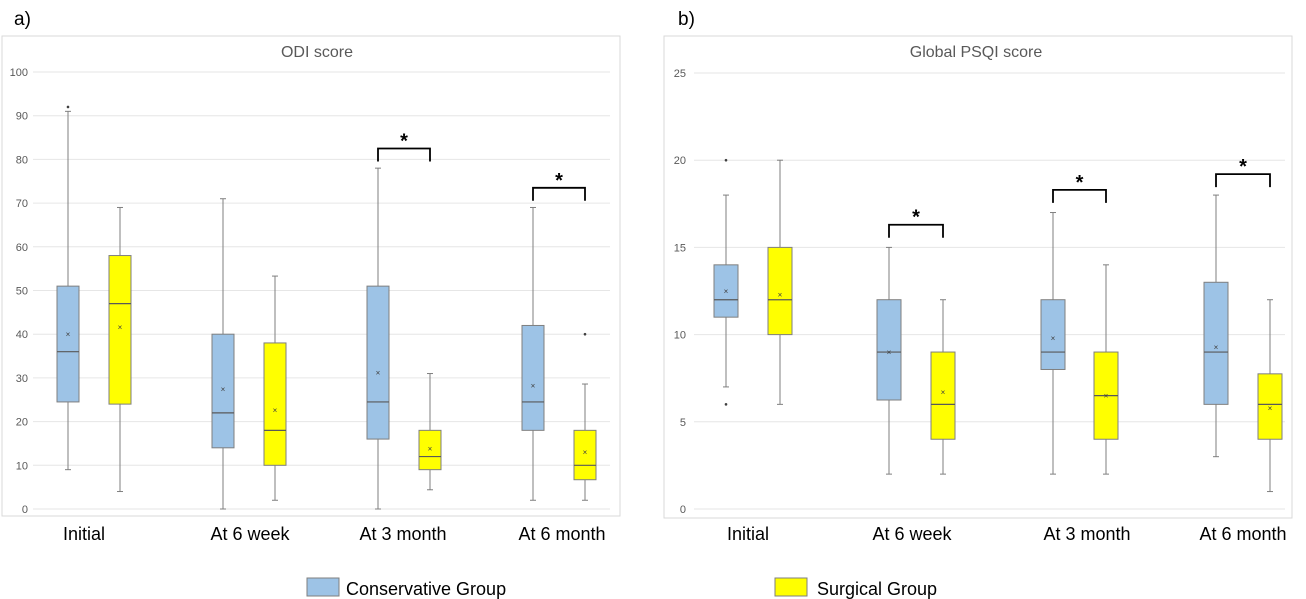  I want to click on x-ticks-a: Initial At 6 week At 3 month At 6 month, so click(334, 534).